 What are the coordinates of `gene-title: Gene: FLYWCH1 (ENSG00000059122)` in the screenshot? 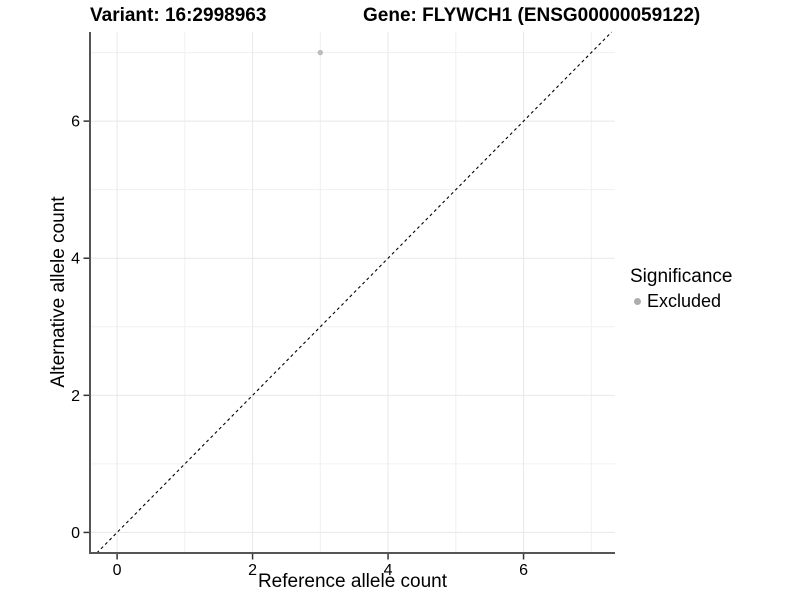 It's located at (532, 15).